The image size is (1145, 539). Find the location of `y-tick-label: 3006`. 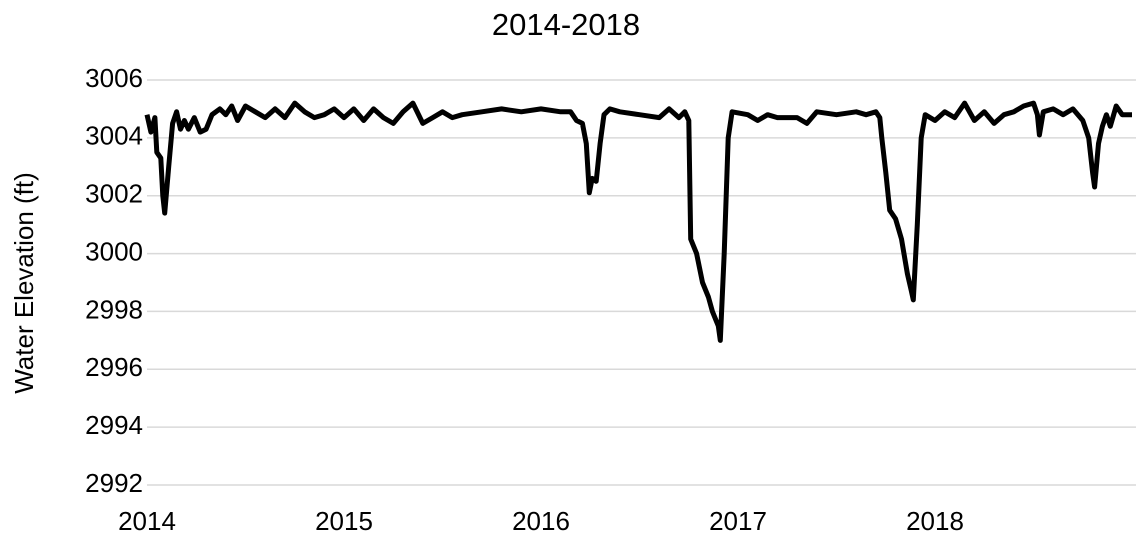

y-tick-label: 3006 is located at coordinates (114, 78).